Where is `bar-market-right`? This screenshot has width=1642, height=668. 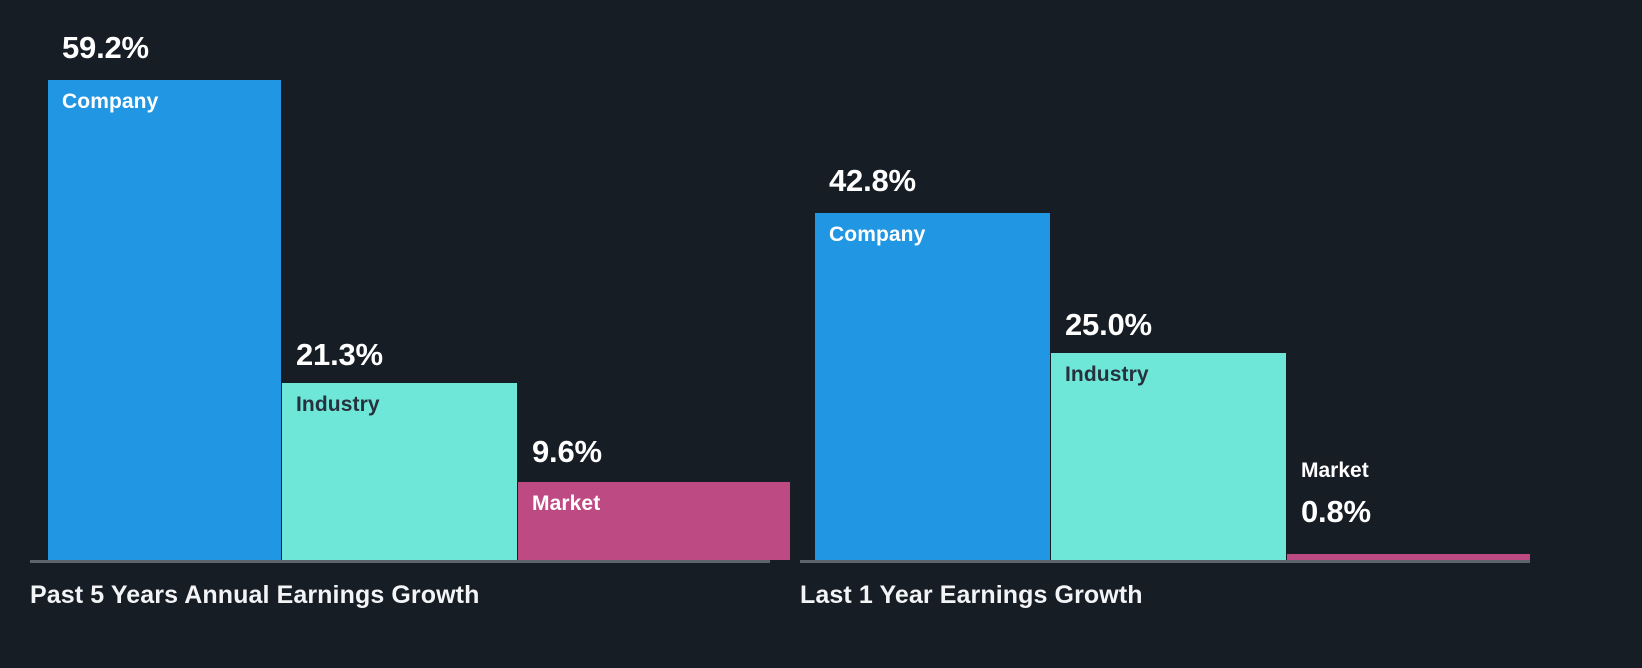 bar-market-right is located at coordinates (1408, 557).